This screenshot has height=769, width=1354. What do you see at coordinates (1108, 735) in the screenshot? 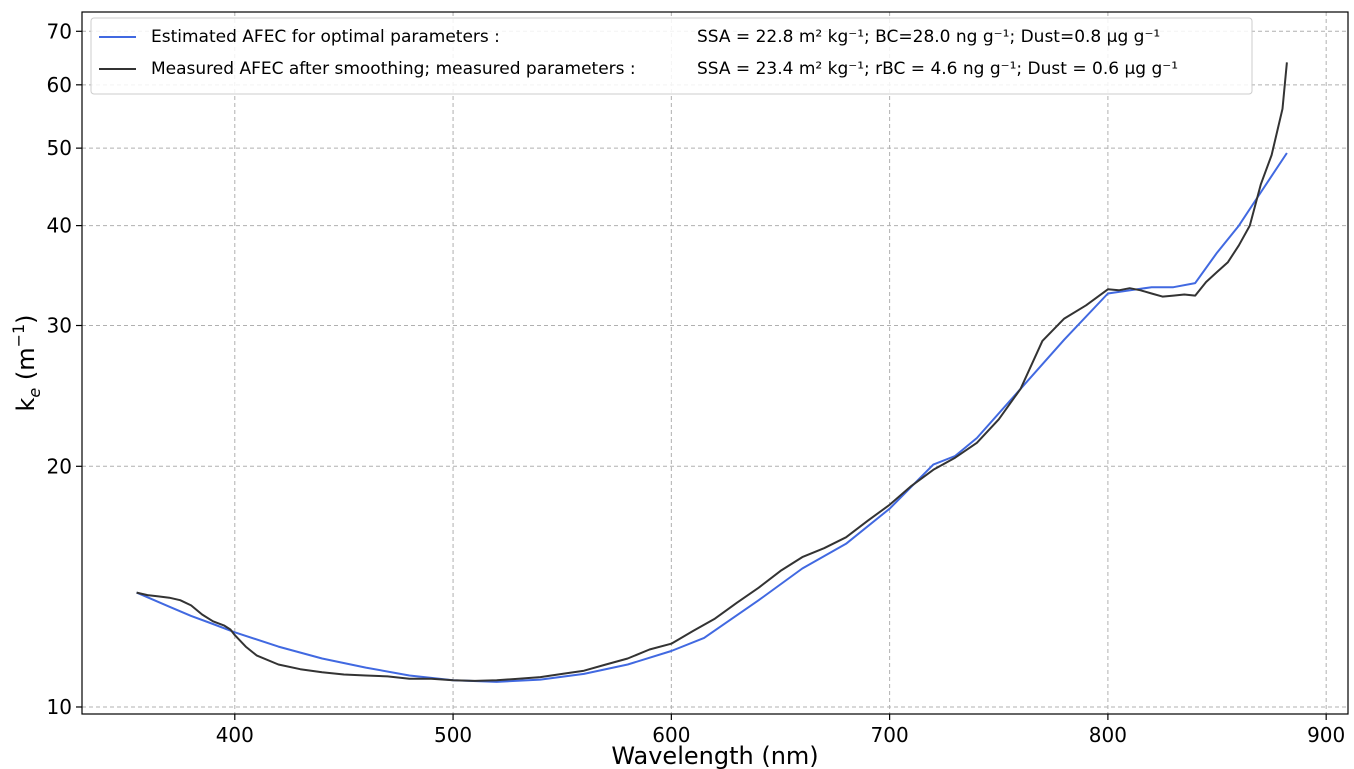
I see `x-tick-label: 800` at bounding box center [1108, 735].